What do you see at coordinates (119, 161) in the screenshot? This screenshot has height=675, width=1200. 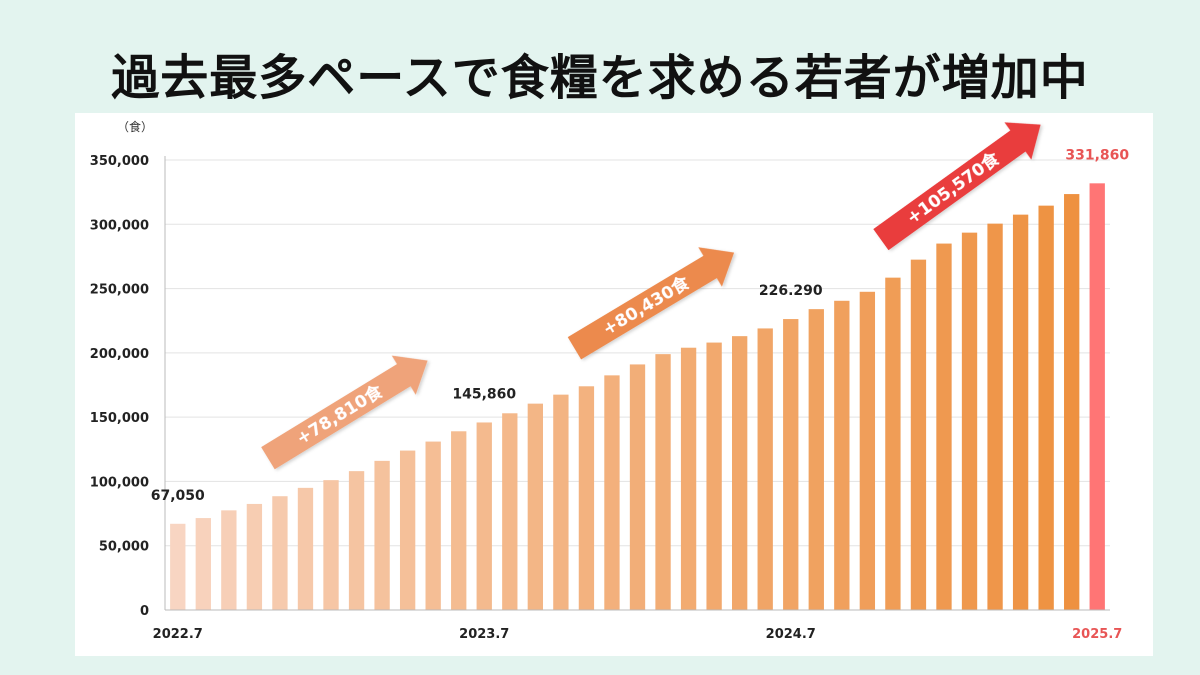 I see `y-tick-label: 350,000` at bounding box center [119, 161].